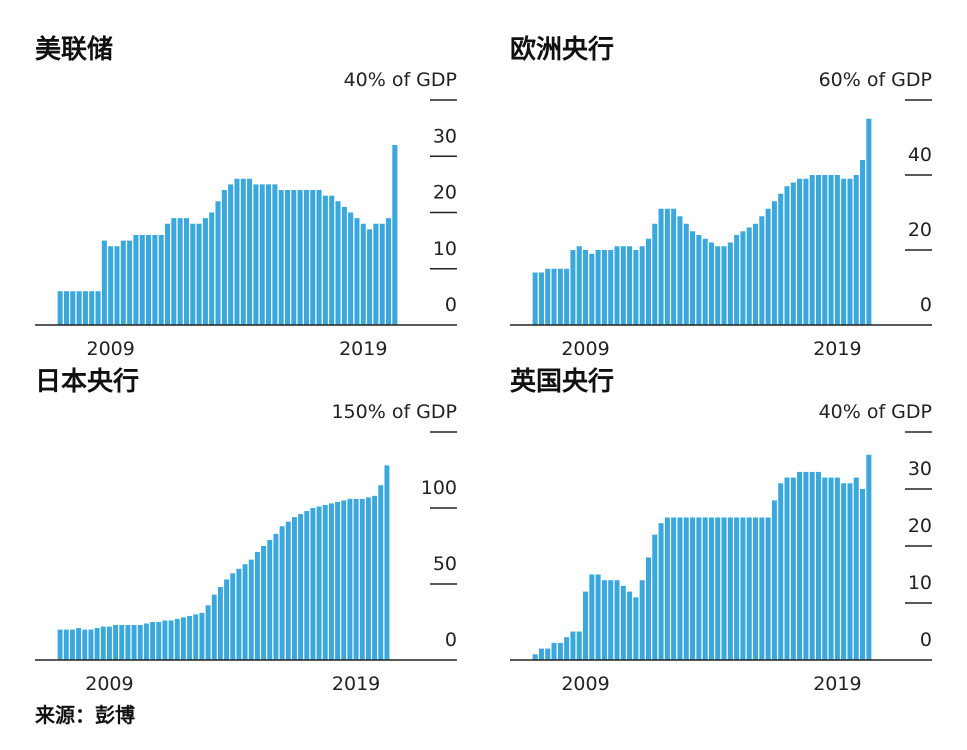 Image resolution: width=967 pixels, height=750 pixels. Describe the element at coordinates (74, 49) in the screenshot. I see `panel-title: 美联储` at that location.